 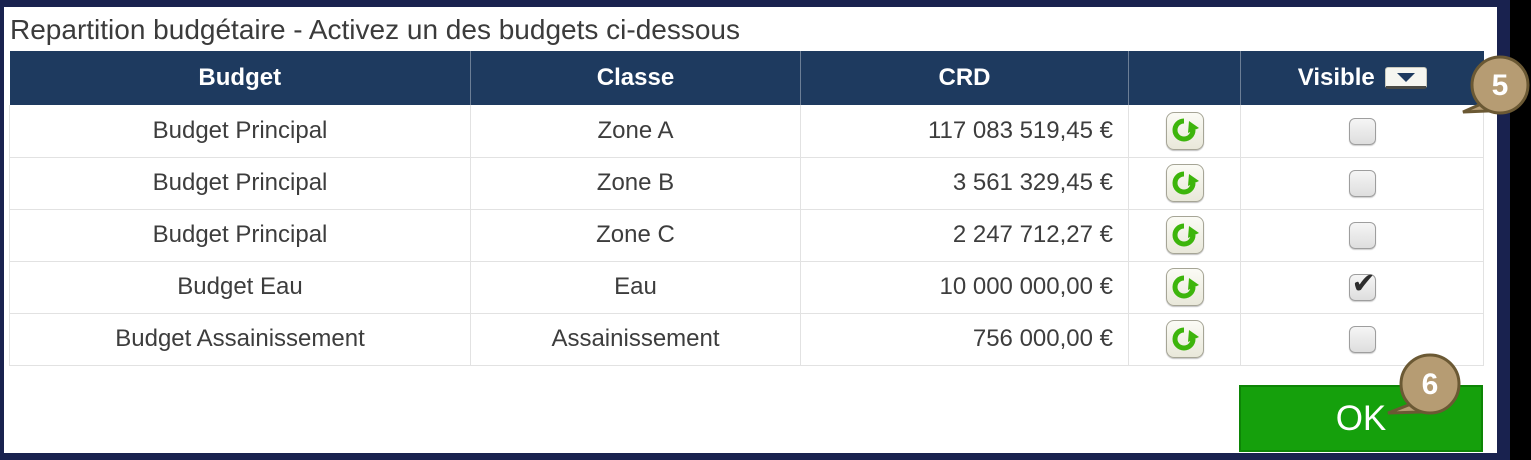 I want to click on cell-budget: Budget Eau, so click(x=240, y=287).